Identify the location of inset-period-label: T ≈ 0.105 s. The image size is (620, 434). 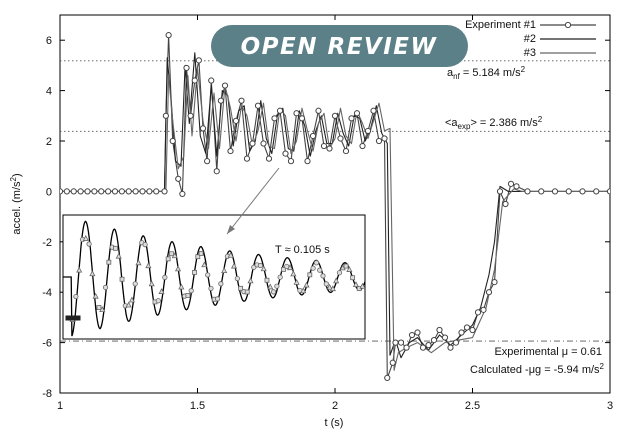
(302, 250).